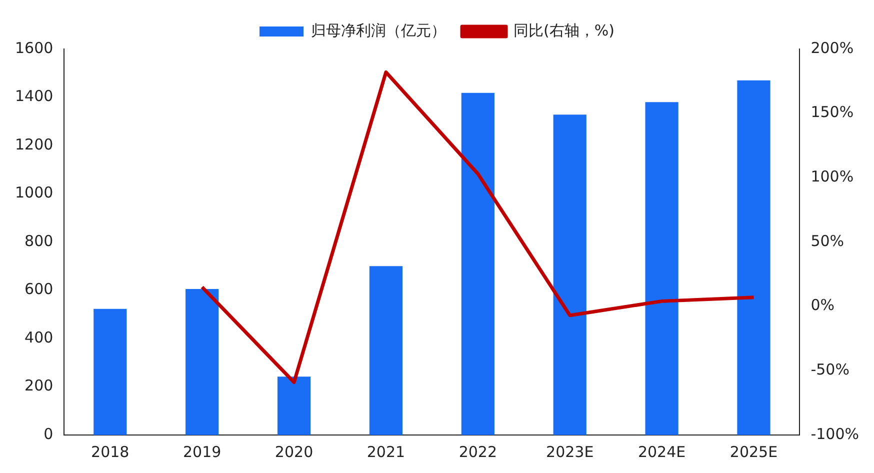  Describe the element at coordinates (34, 96) in the screenshot. I see `y-tick-label: 1400` at that location.